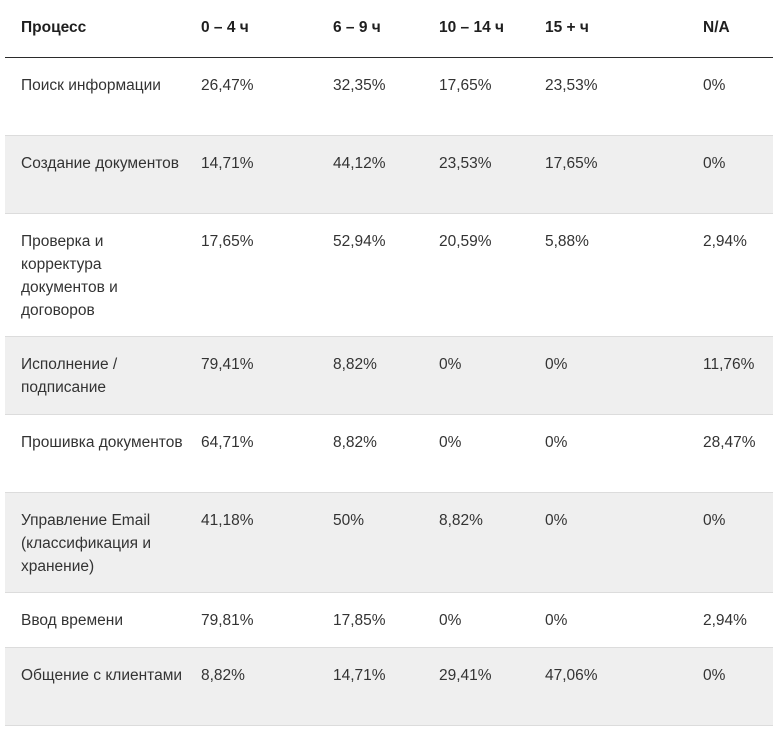 The width and height of the screenshot is (778, 733). Describe the element at coordinates (251, 375) in the screenshot. I see `cell-value: 79,41%` at that location.